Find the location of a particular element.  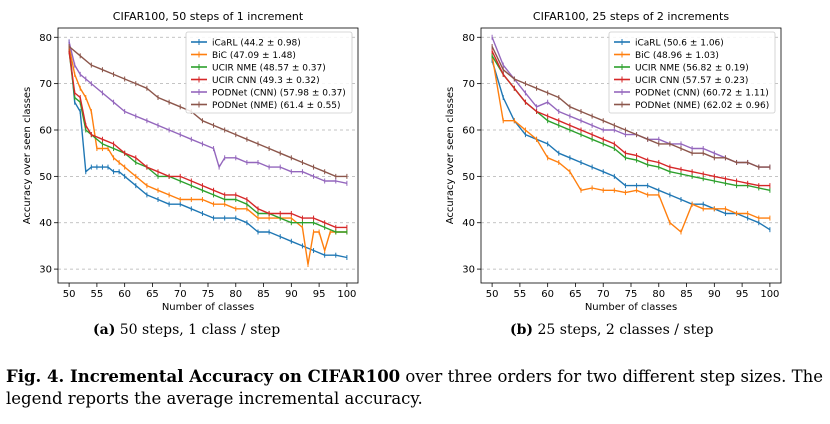

subcaption-b-label: (b) is located at coordinates (522, 330).